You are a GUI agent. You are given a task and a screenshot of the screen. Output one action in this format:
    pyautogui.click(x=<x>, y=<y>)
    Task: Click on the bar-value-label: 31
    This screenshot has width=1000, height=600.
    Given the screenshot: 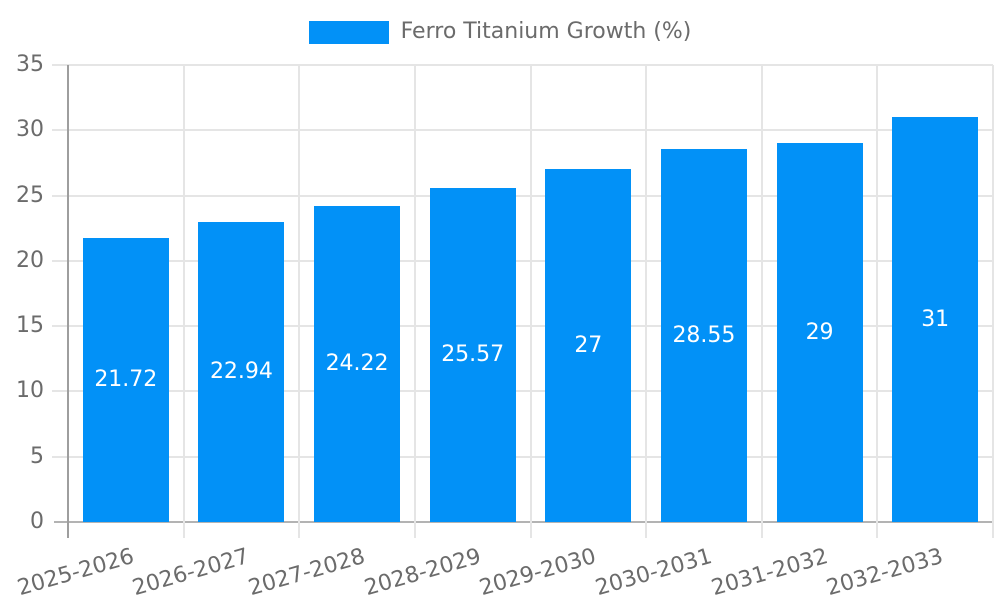 What is the action you would take?
    pyautogui.click(x=935, y=319)
    